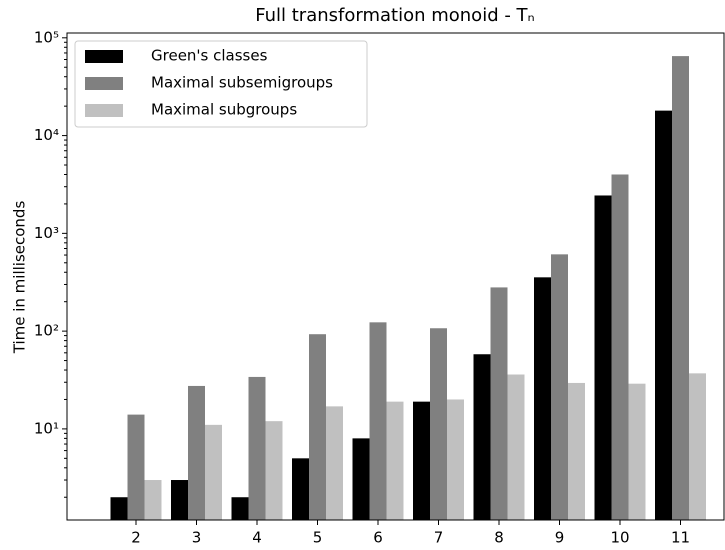  I want to click on x-tick-label: 9, so click(560, 538).